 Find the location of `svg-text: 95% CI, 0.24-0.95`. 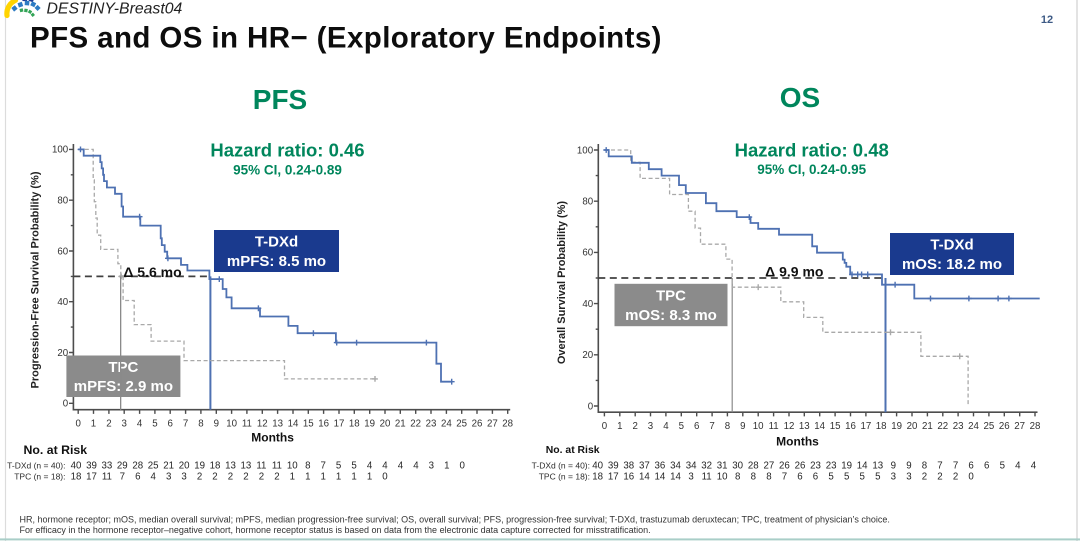

svg-text: 95% CI, 0.24-0.95 is located at coordinates (811, 169).